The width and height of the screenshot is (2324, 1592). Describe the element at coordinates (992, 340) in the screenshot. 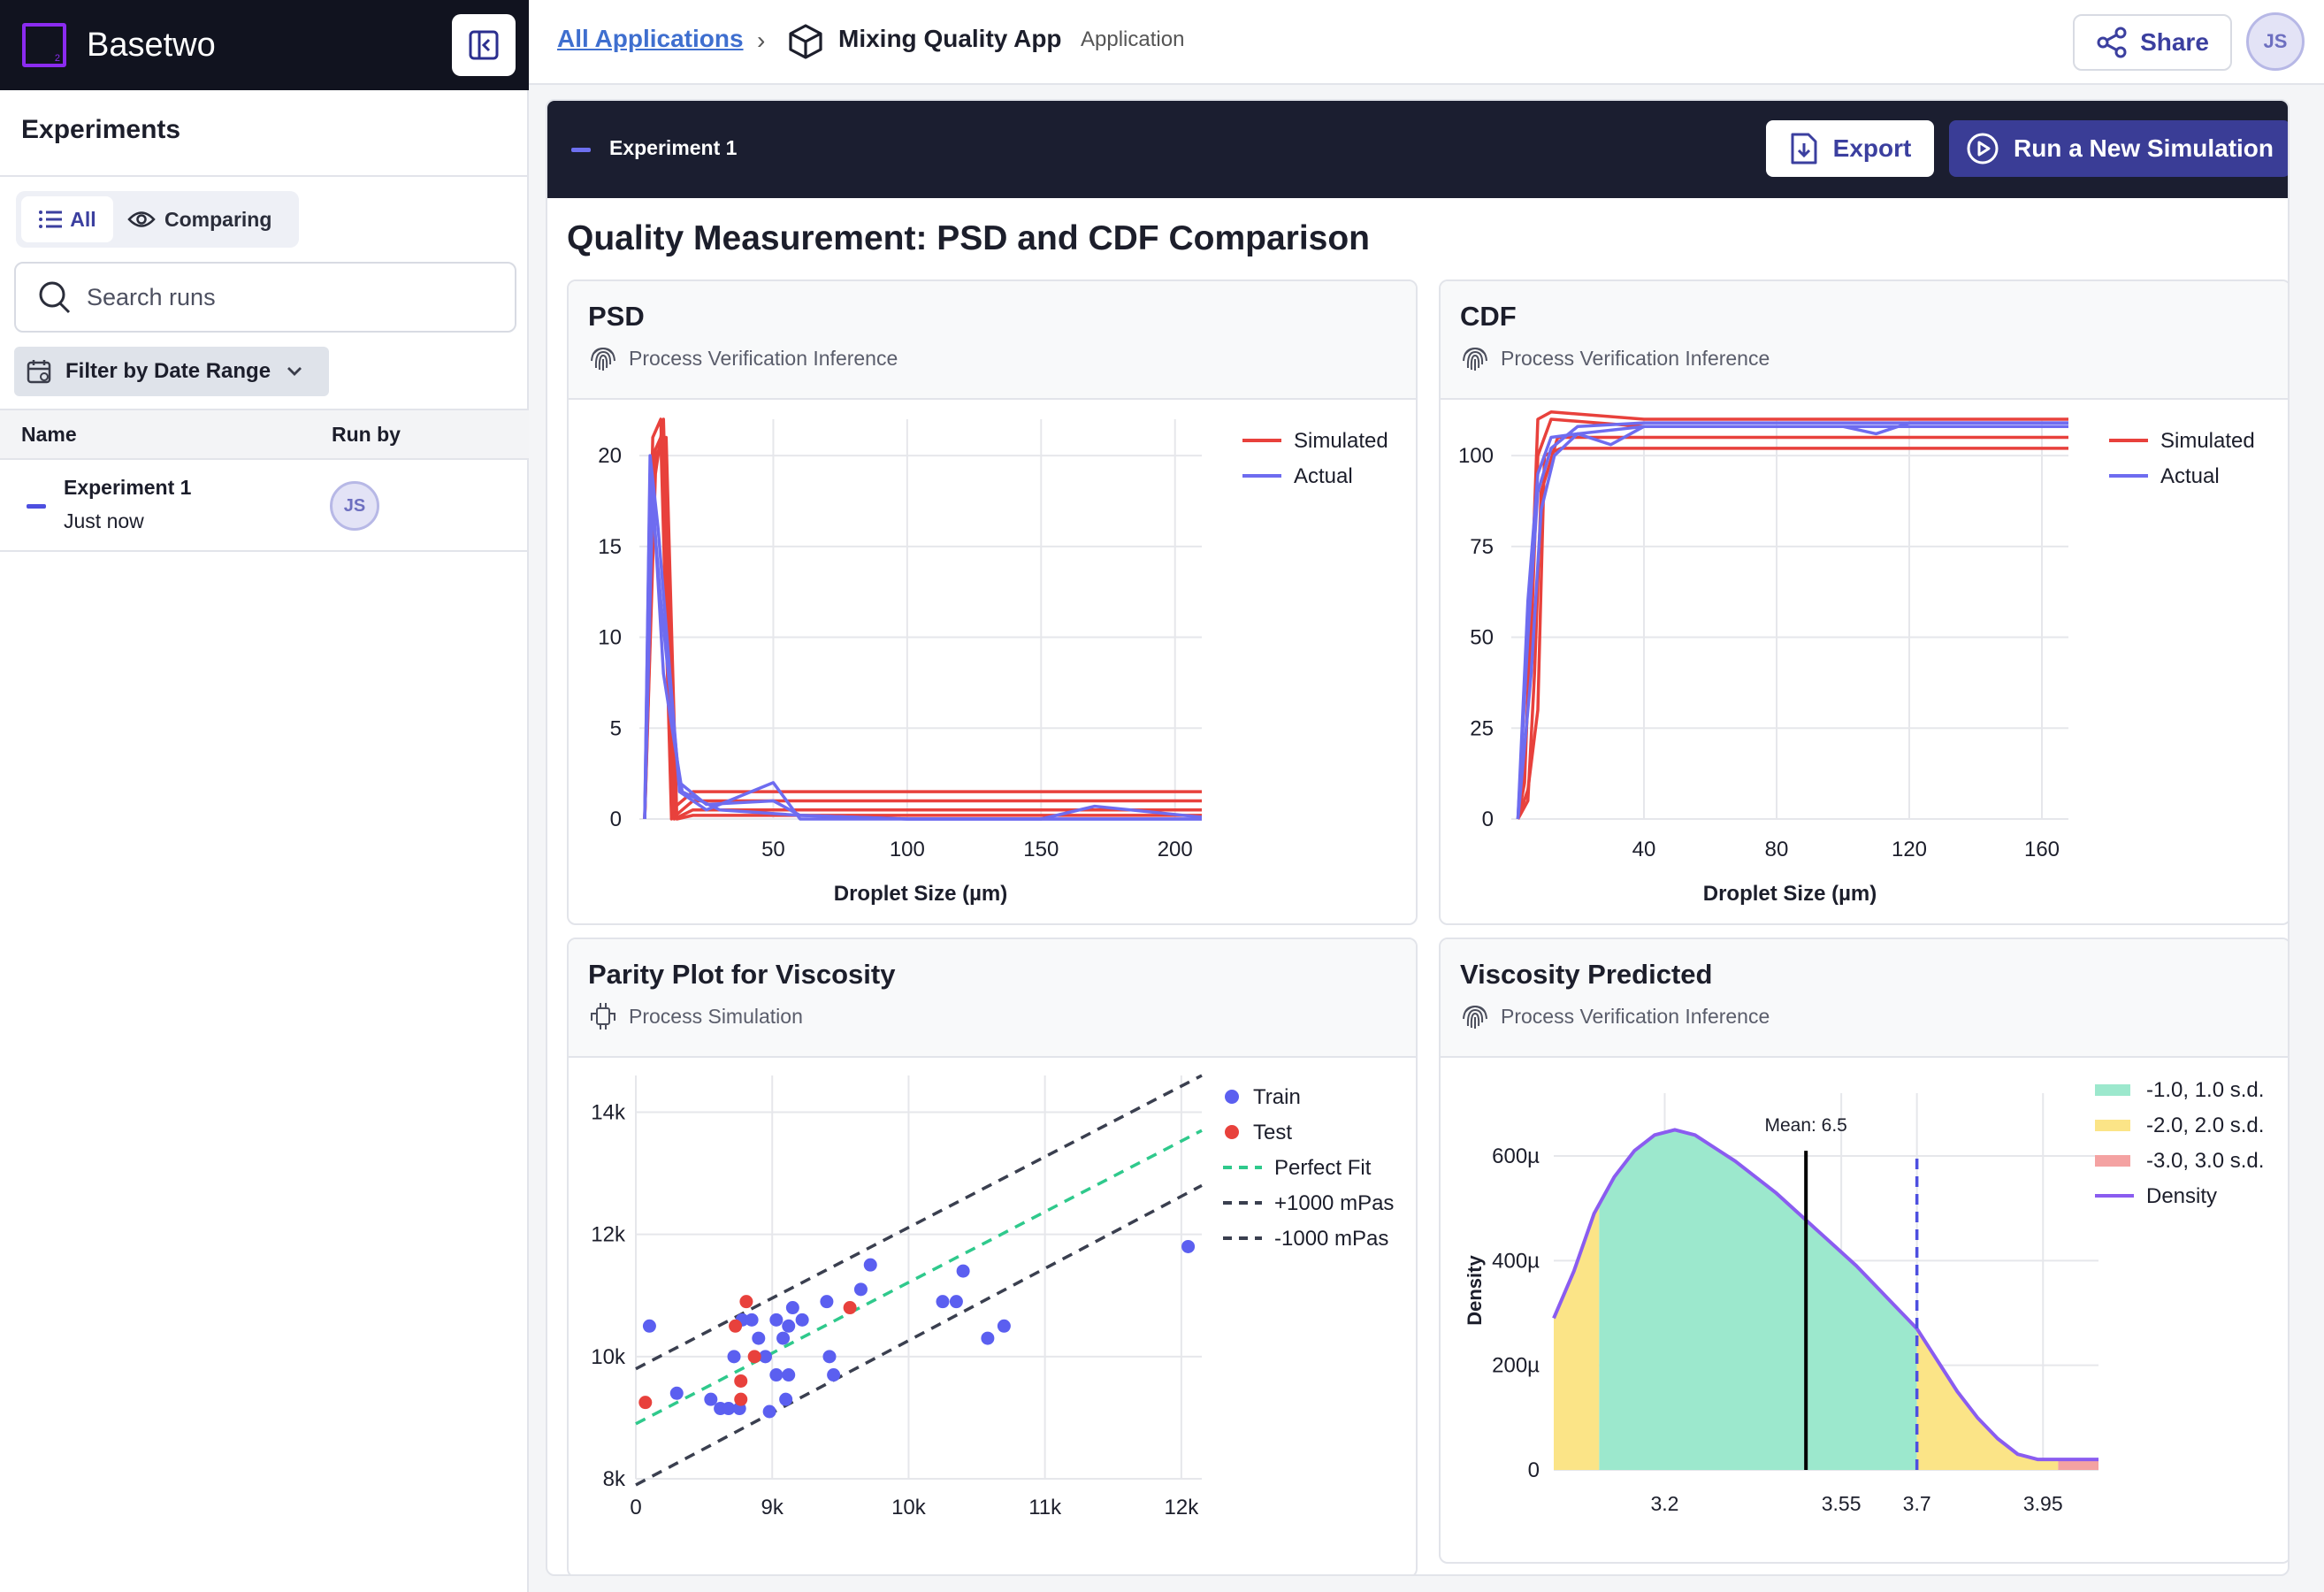

I see `panel-header: PSD Process Verification Inference` at that location.